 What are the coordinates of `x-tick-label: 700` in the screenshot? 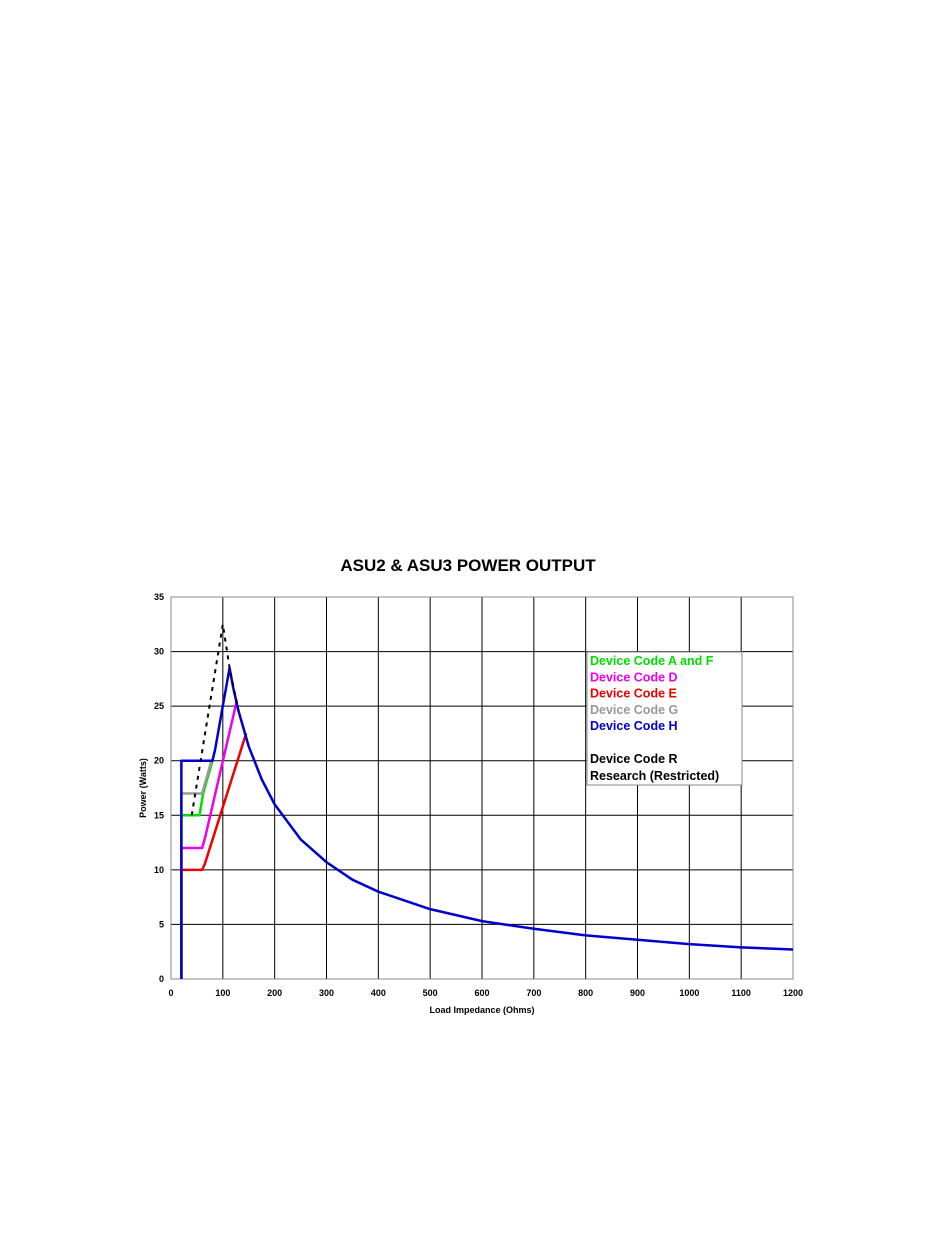 It's located at (533, 993).